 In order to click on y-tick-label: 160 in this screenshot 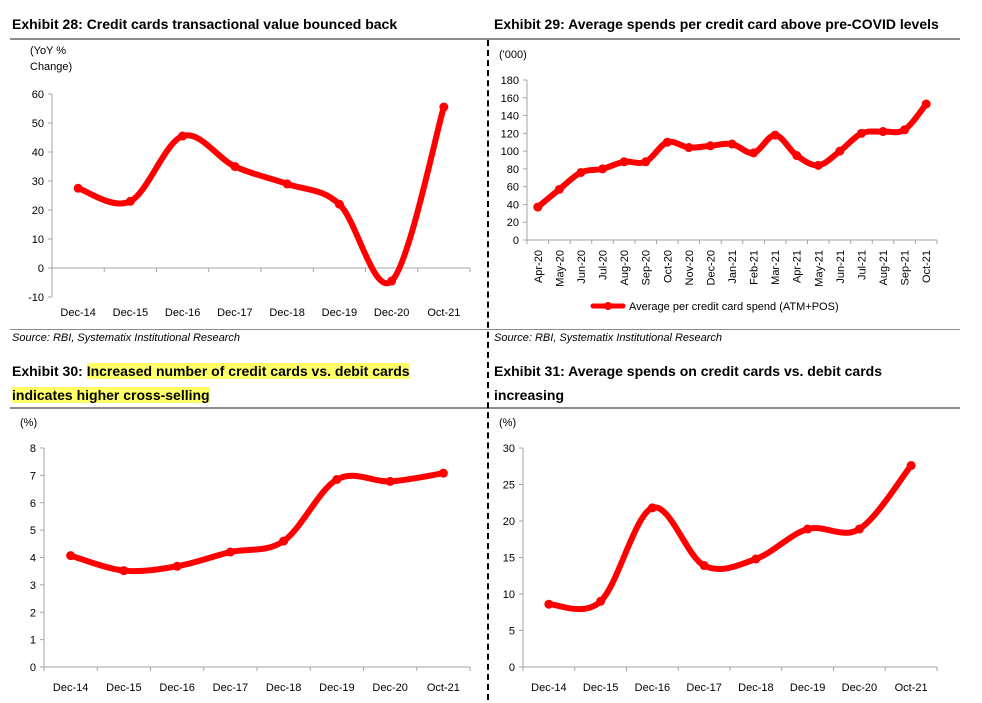, I will do `click(510, 99)`.